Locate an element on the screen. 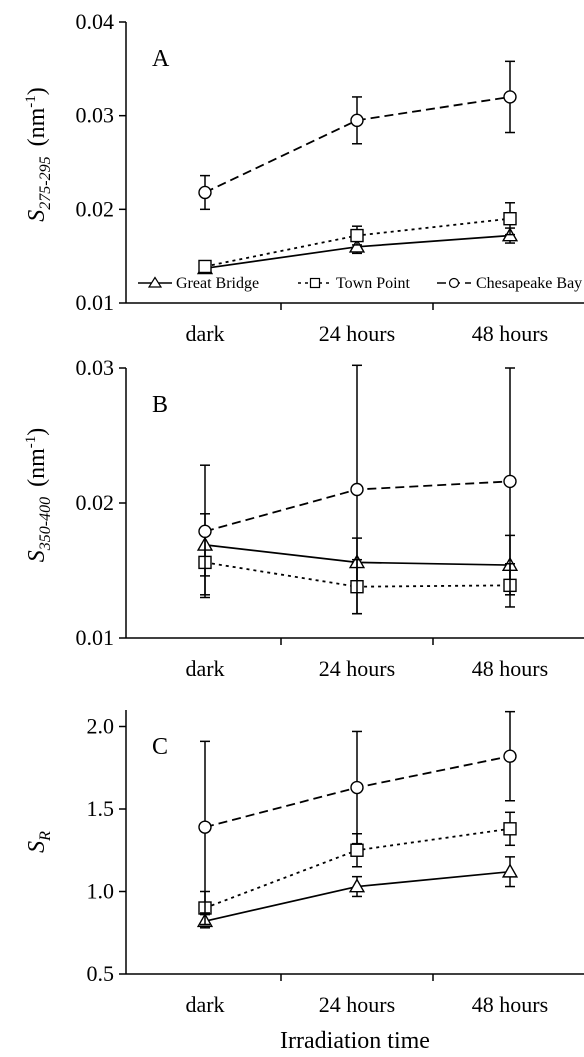 This screenshot has height=1057, width=584. y-axis-title-subscript: 275-295 is located at coordinates (45, 182).